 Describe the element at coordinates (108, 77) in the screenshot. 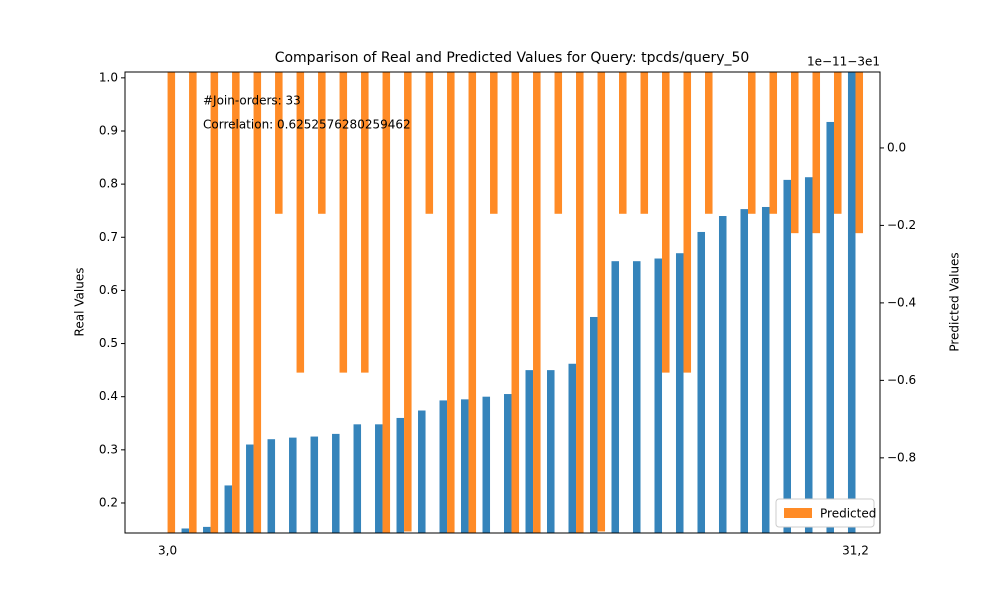

I see `y-tick-label: 1.0` at that location.